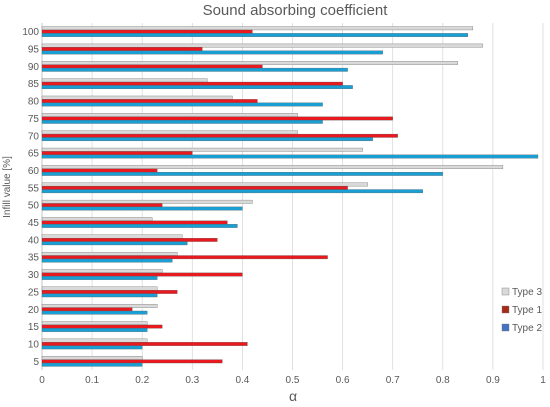  I want to click on y-tick-label: 25, so click(34, 292).